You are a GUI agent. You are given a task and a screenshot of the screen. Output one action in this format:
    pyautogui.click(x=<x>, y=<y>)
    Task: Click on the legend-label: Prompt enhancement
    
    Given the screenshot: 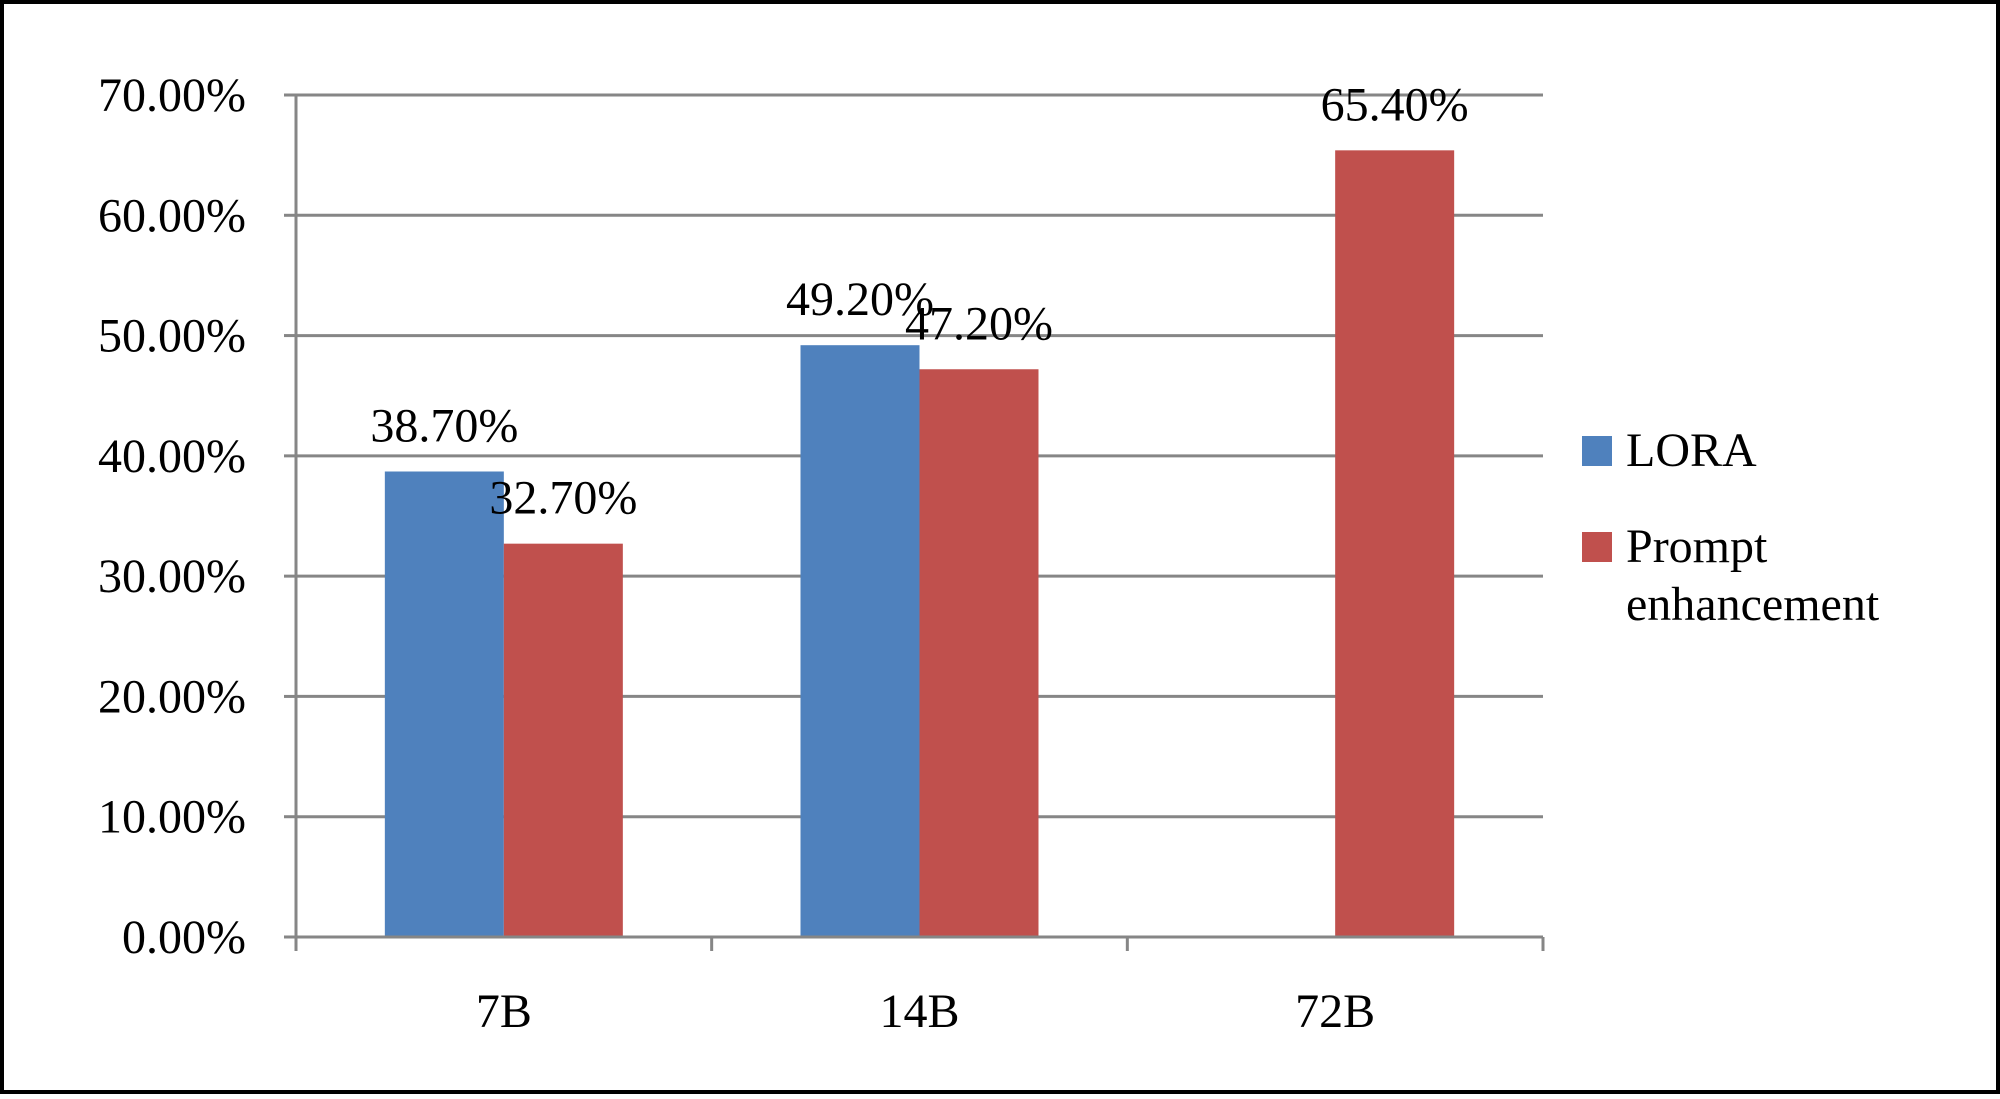 What is the action you would take?
    pyautogui.click(x=1753, y=575)
    